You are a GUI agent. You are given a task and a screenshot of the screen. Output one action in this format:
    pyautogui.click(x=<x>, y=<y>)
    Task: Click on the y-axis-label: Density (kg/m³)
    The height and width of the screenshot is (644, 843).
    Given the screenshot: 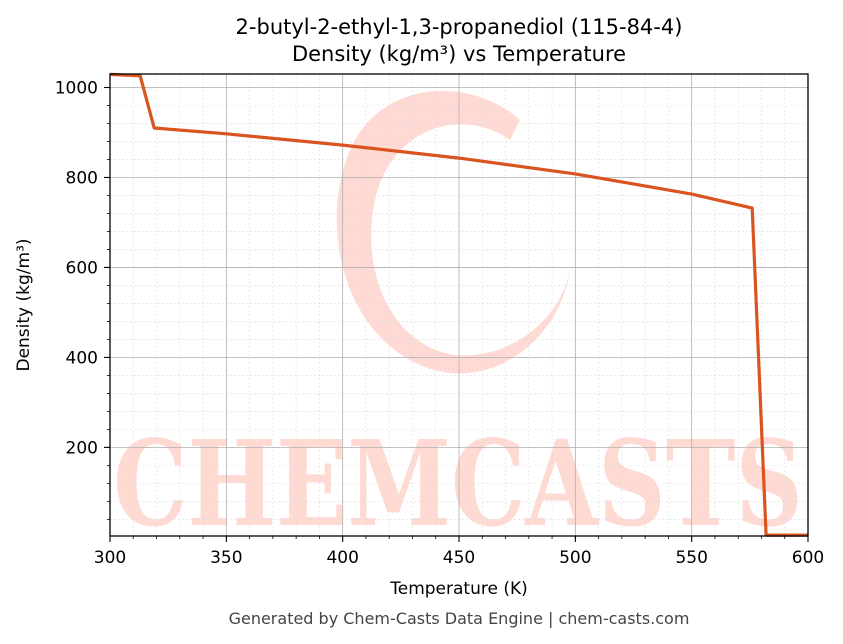 What is the action you would take?
    pyautogui.click(x=24, y=304)
    